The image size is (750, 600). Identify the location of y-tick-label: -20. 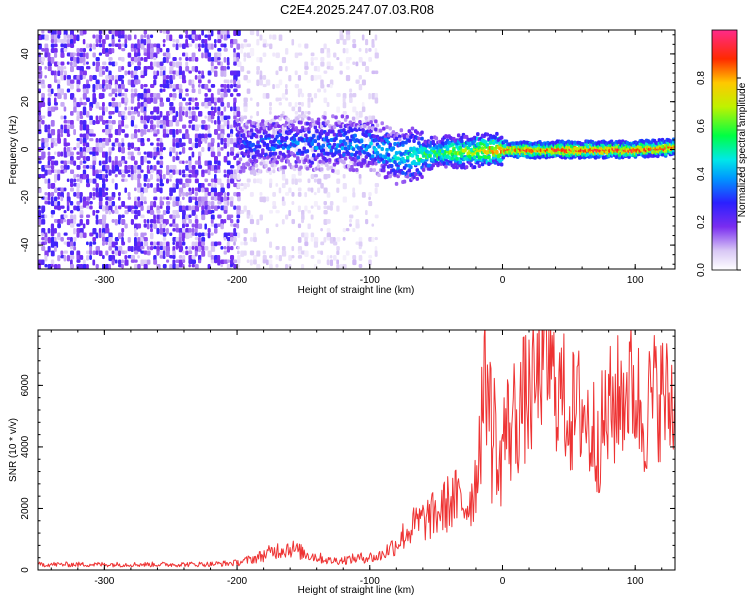
(25, 197).